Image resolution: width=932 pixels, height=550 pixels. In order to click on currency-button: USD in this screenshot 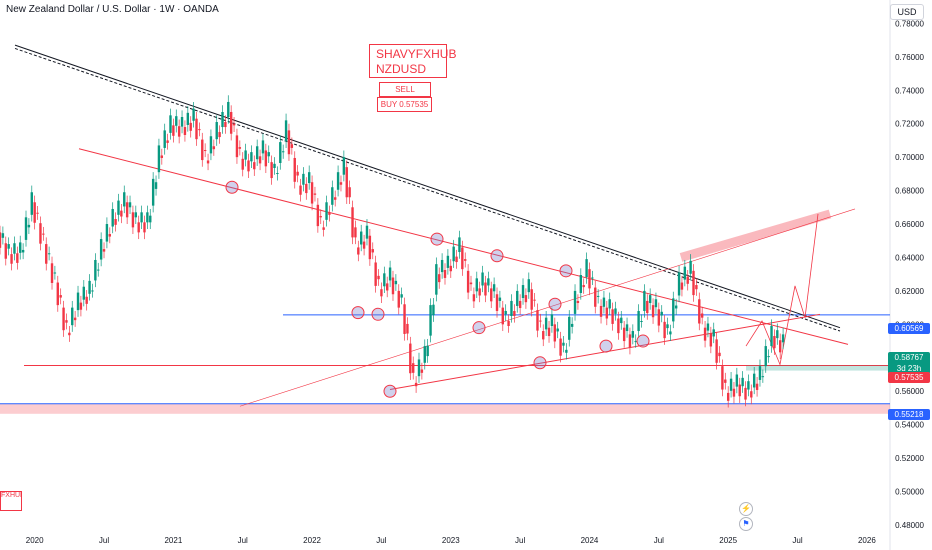, I will do `click(907, 12)`.